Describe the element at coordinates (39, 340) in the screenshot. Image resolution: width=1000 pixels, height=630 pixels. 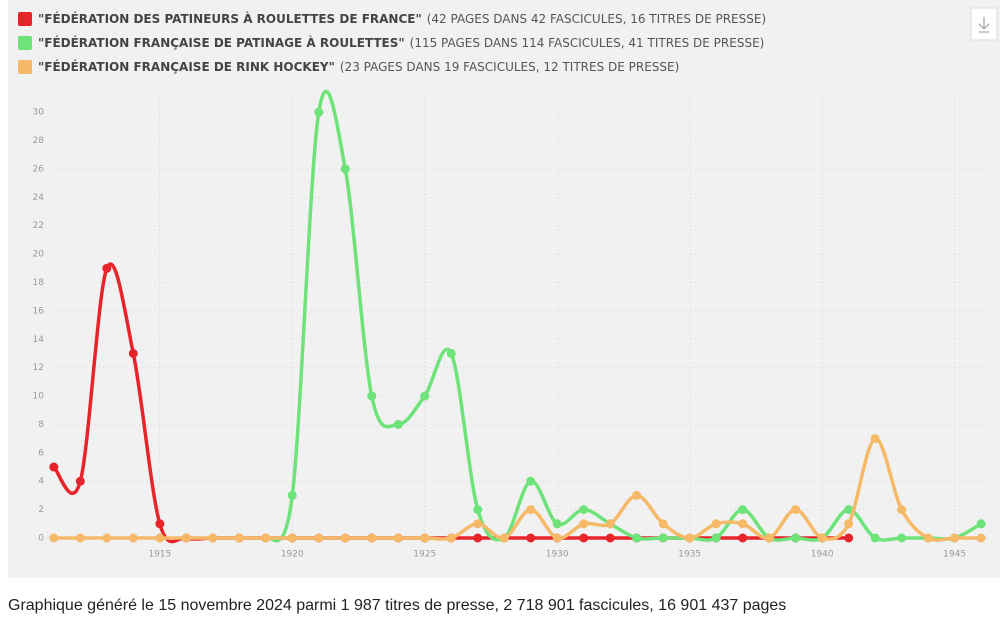
I see `y-tick-label: 14` at that location.